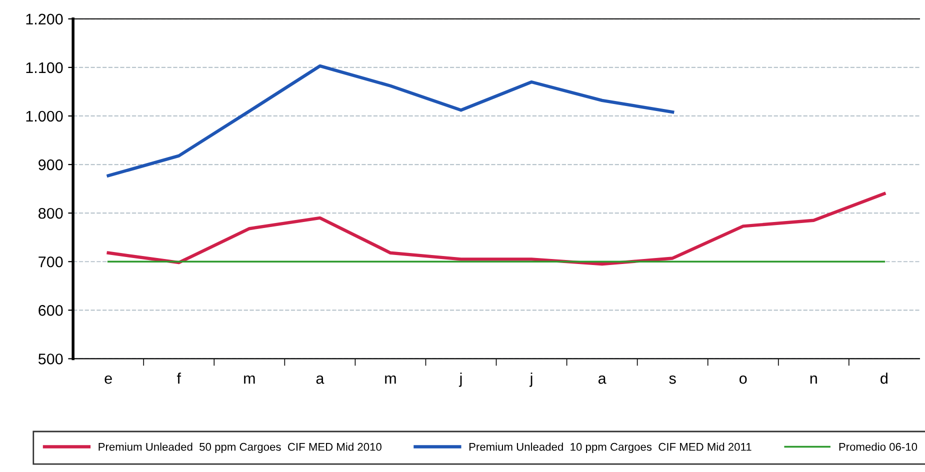  I want to click on y-tick-label: 1.100, so click(44, 68).